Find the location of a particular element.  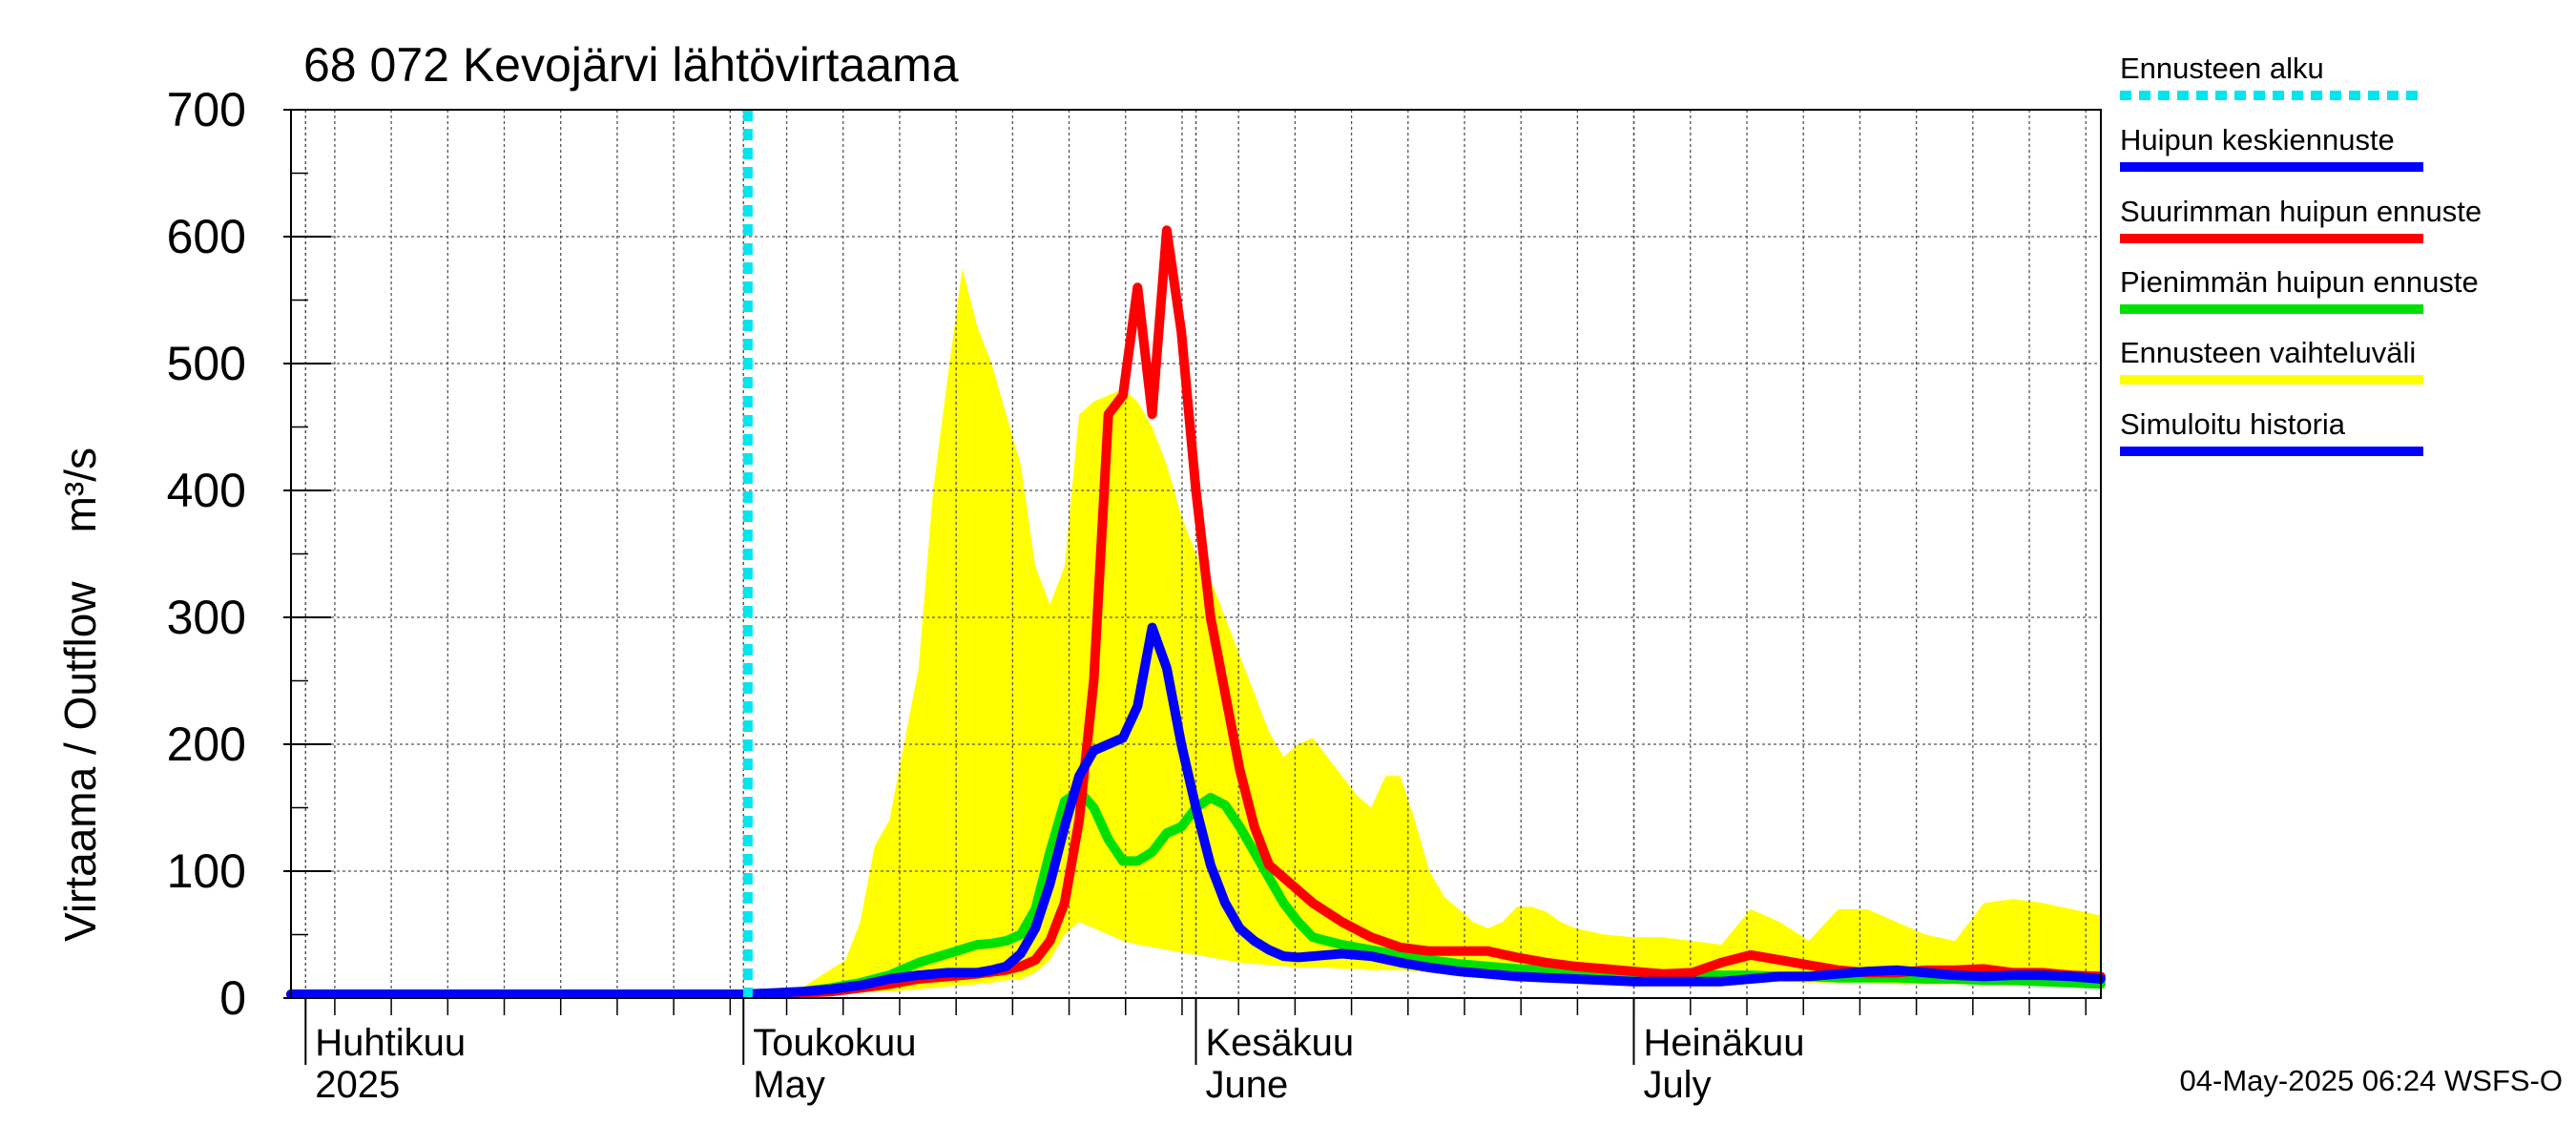

y-tick-label: 300 is located at coordinates (206, 617).